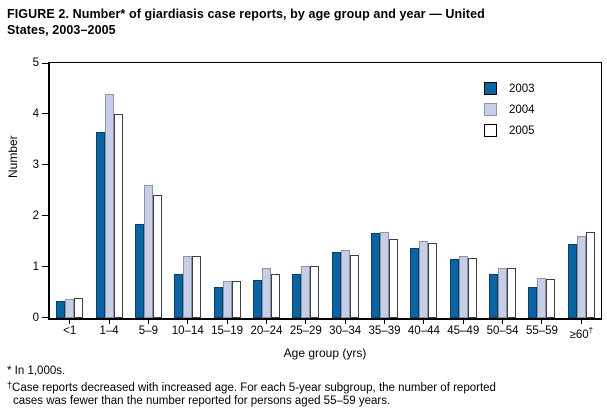 The image size is (607, 419). I want to click on x-category-label-8: 35–39, so click(384, 331).